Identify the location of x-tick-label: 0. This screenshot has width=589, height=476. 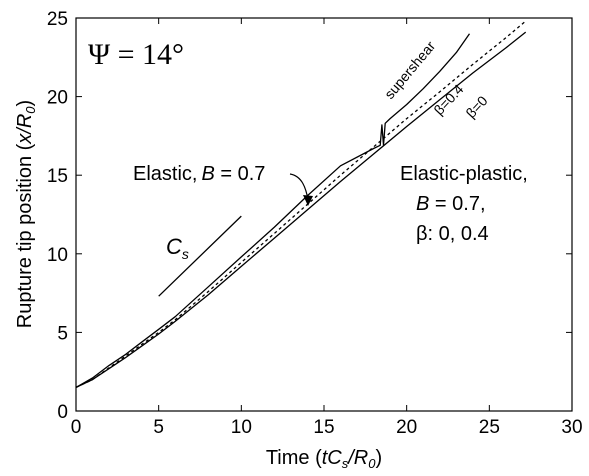
(76, 427).